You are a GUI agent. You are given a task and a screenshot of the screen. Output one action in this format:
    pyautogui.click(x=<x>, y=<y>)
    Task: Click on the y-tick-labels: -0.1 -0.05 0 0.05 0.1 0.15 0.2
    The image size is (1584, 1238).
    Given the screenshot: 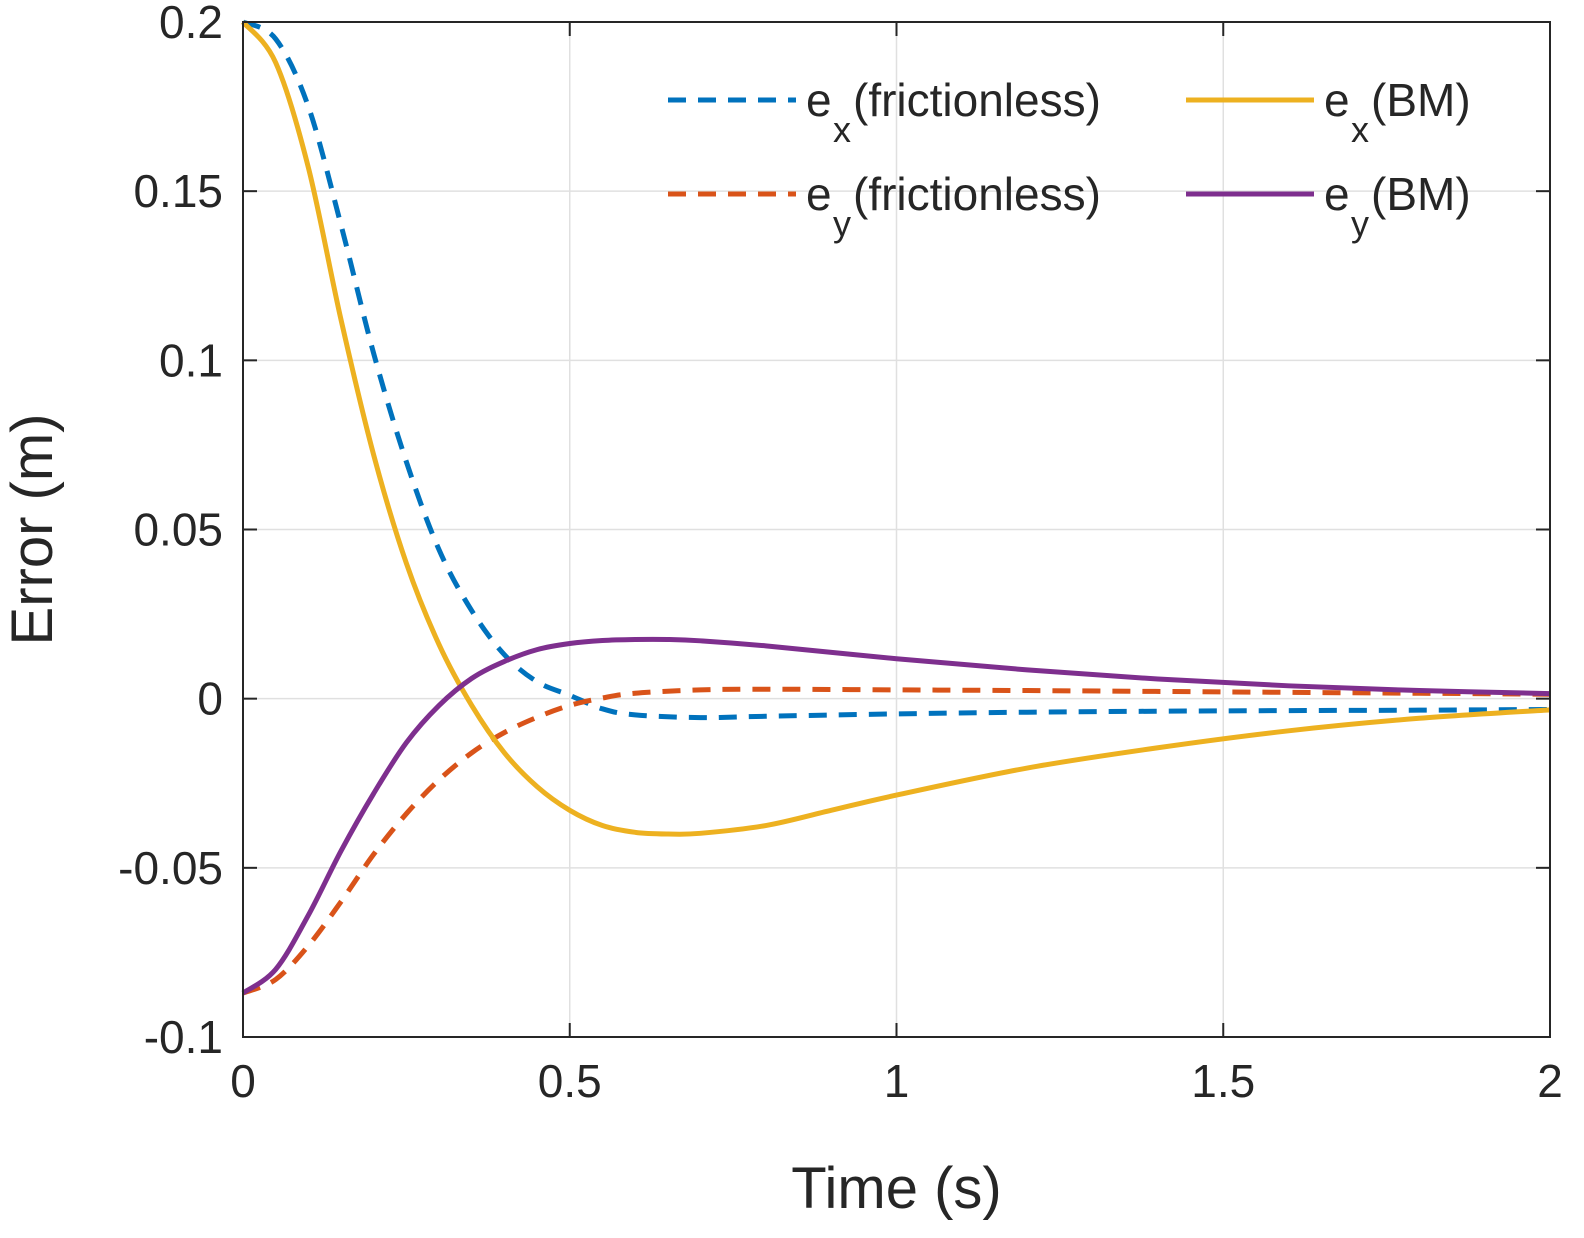 What is the action you would take?
    pyautogui.click(x=170, y=531)
    